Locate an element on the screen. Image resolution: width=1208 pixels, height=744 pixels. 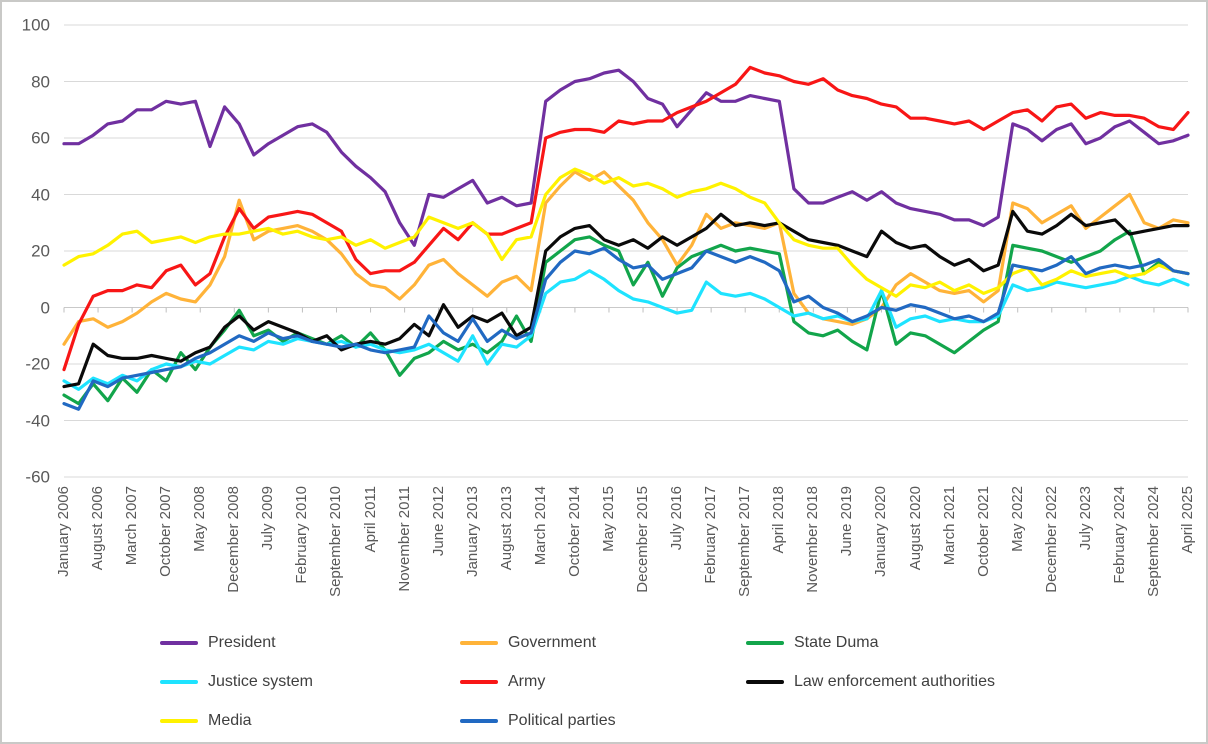
x-tick-label: March 2007 is located at coordinates (132, 526).